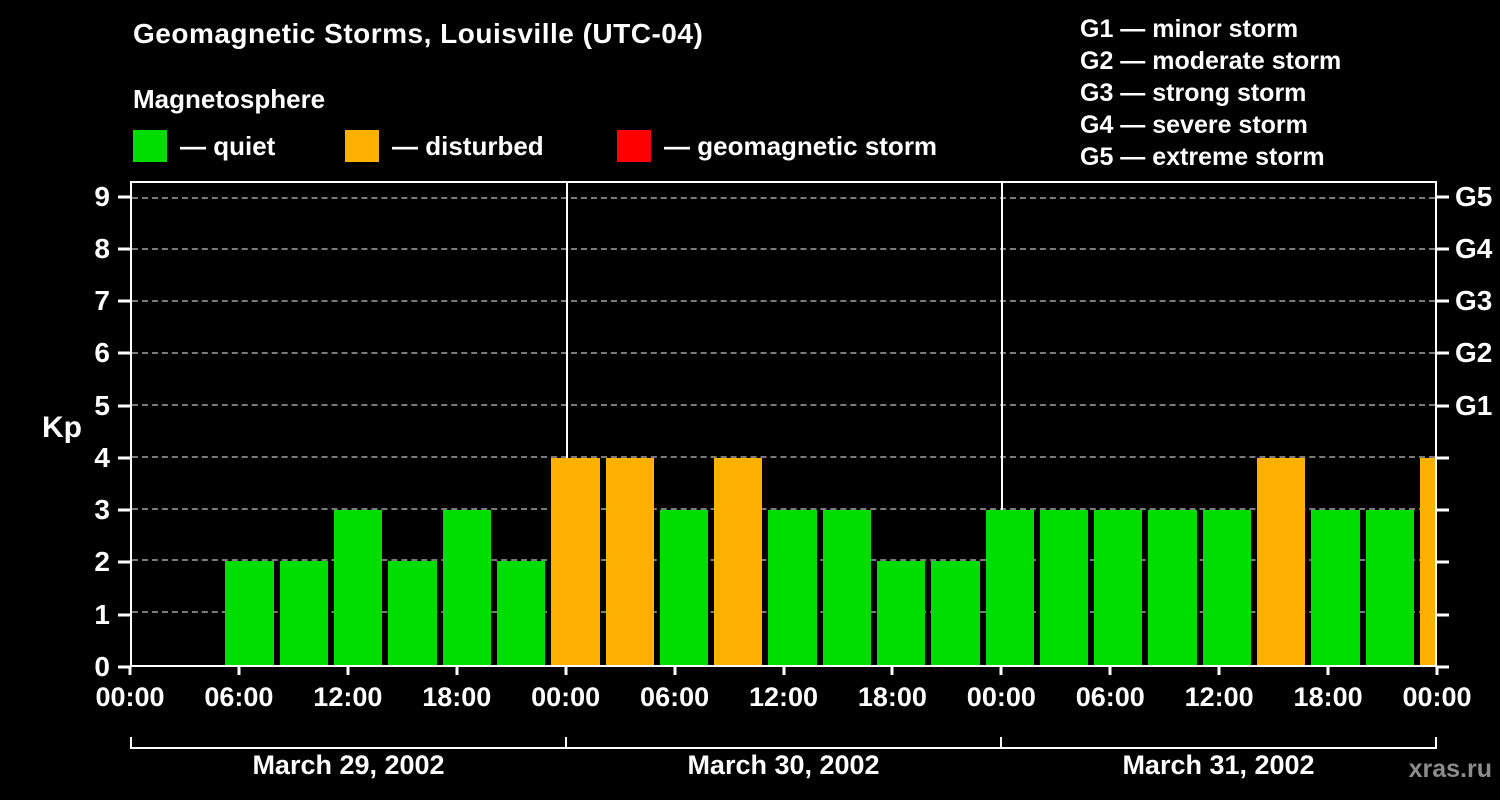  What do you see at coordinates (1189, 29) in the screenshot?
I see `g-scale-legend-item: G1 — minor storm` at bounding box center [1189, 29].